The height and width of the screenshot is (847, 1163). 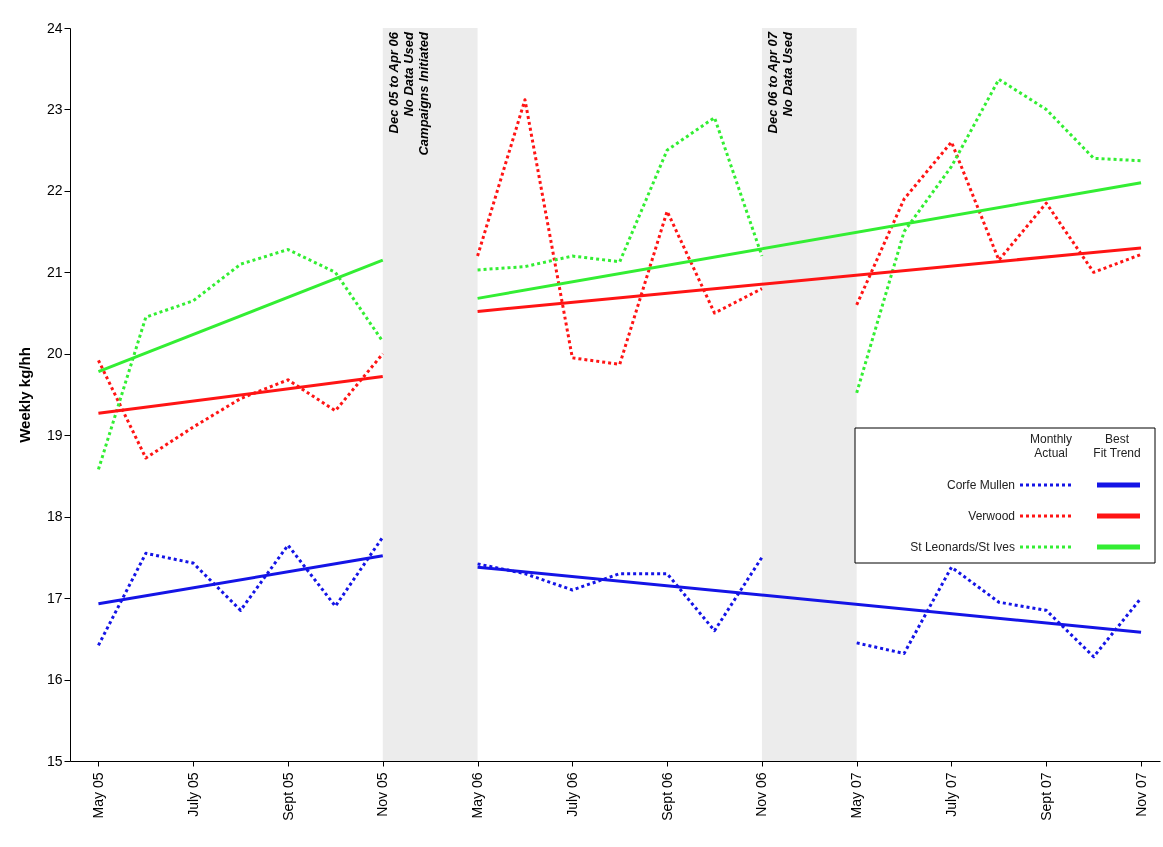 I want to click on annotation: Monthly Actual, so click(x=1051, y=446).